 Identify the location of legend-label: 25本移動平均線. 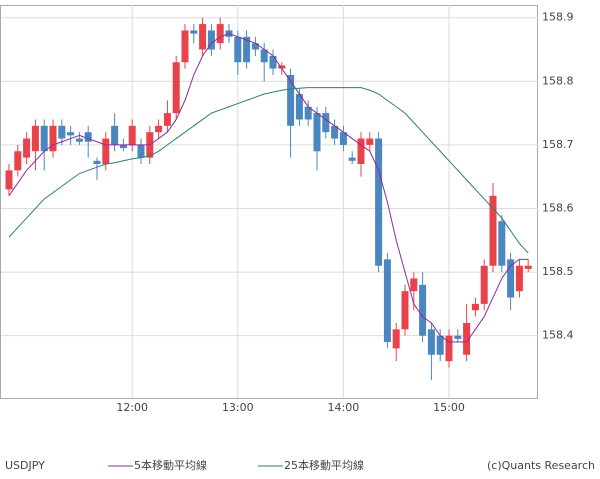
(324, 465).